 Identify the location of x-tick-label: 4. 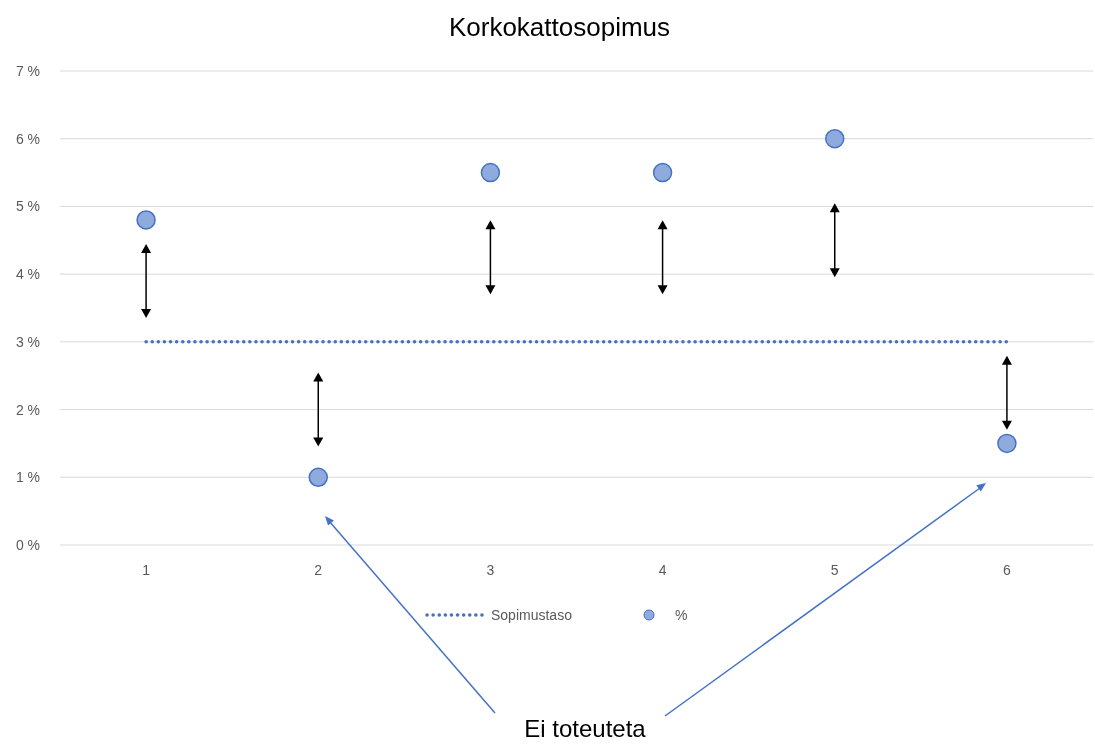
(662, 570).